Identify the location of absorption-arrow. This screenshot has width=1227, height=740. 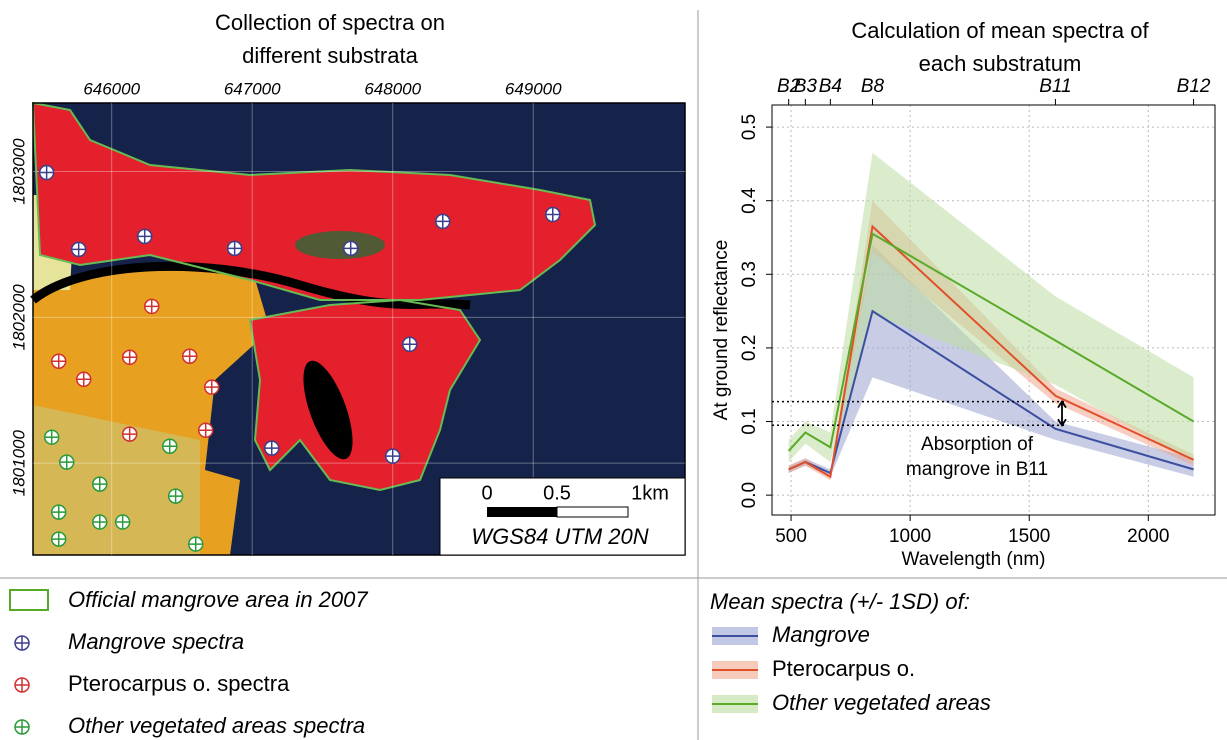
(1062, 413).